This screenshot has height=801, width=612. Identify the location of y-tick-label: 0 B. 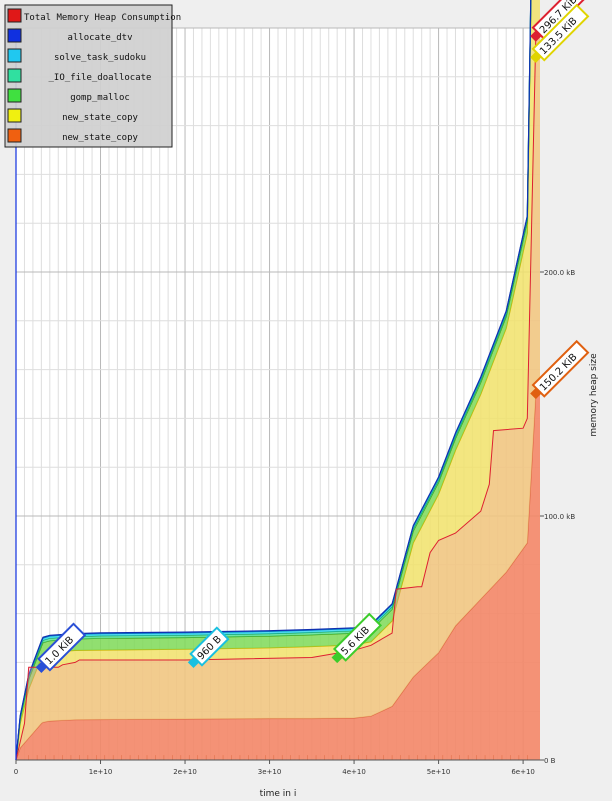
(550, 761).